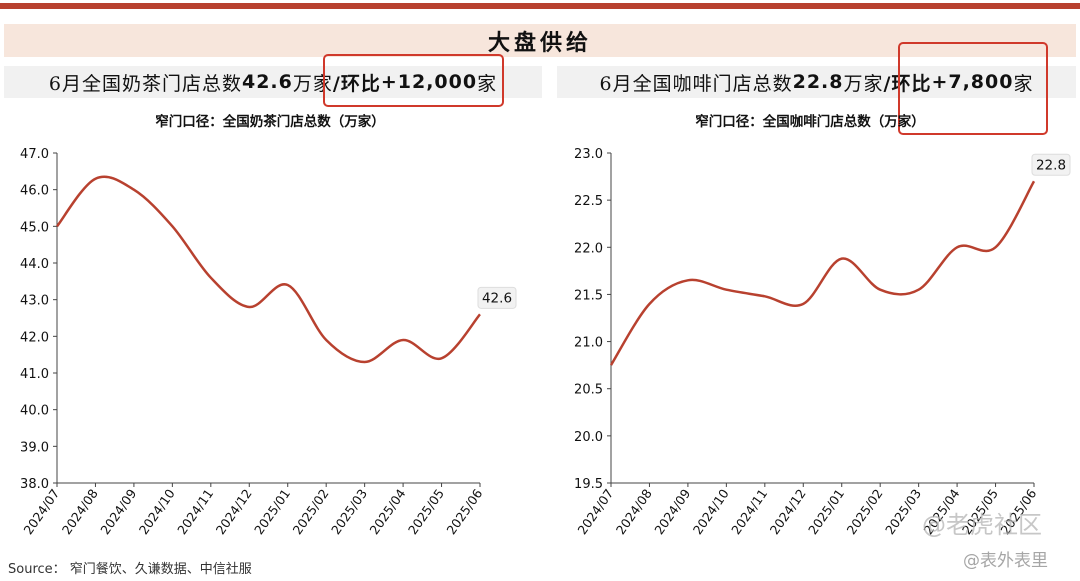 The width and height of the screenshot is (1080, 581). I want to click on coffee-x-tick-label: 2025/01, so click(826, 511).